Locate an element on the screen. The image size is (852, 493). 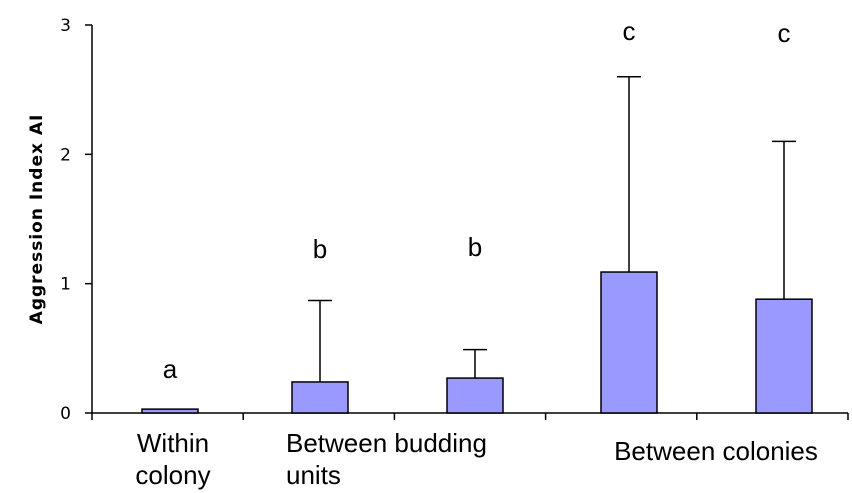
group-label: Between budding units is located at coordinates (386, 459).